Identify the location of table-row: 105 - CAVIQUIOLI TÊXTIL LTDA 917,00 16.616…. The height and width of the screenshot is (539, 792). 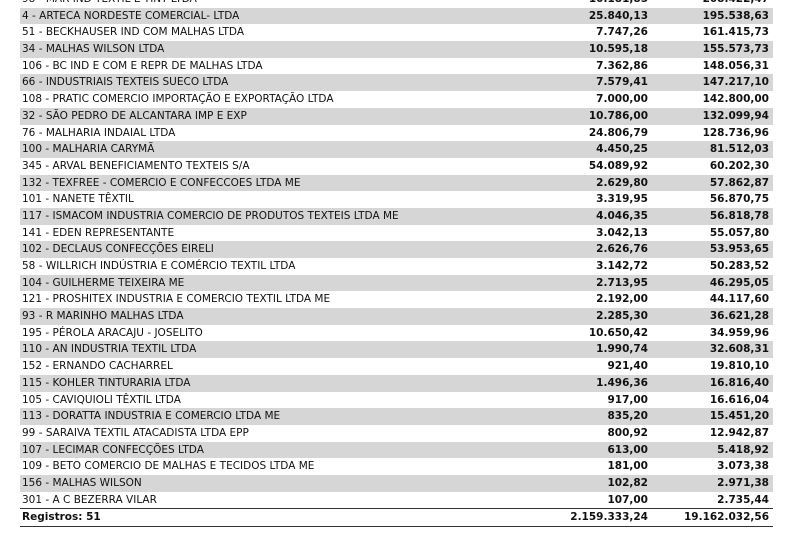
(396, 400).